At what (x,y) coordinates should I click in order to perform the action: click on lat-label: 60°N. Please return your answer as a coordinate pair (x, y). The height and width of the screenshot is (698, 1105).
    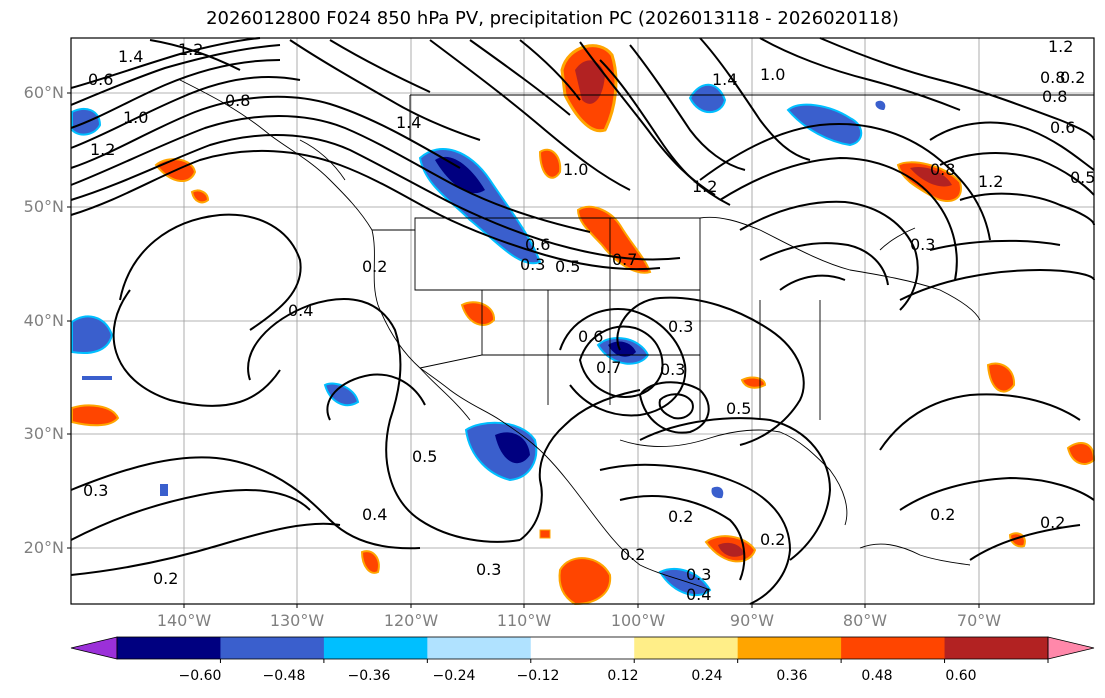
    Looking at the image, I should click on (43, 92).